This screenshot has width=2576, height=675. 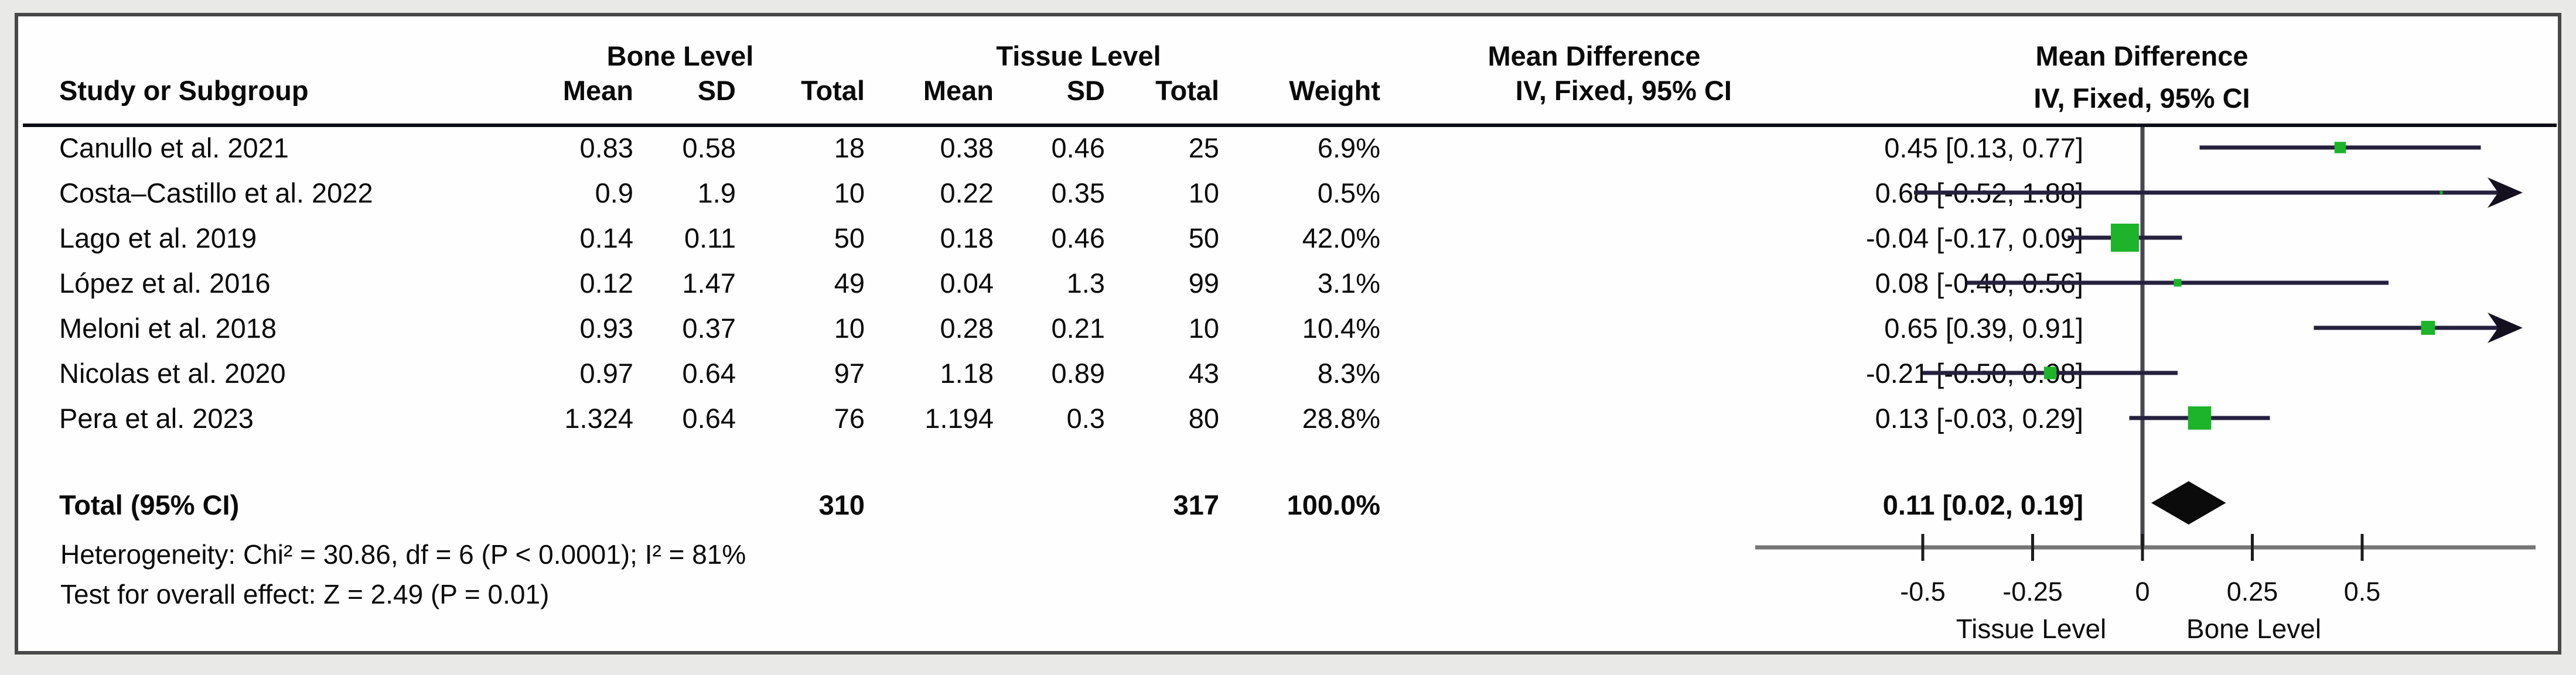 I want to click on total-label: Total (95% CI), so click(x=149, y=505).